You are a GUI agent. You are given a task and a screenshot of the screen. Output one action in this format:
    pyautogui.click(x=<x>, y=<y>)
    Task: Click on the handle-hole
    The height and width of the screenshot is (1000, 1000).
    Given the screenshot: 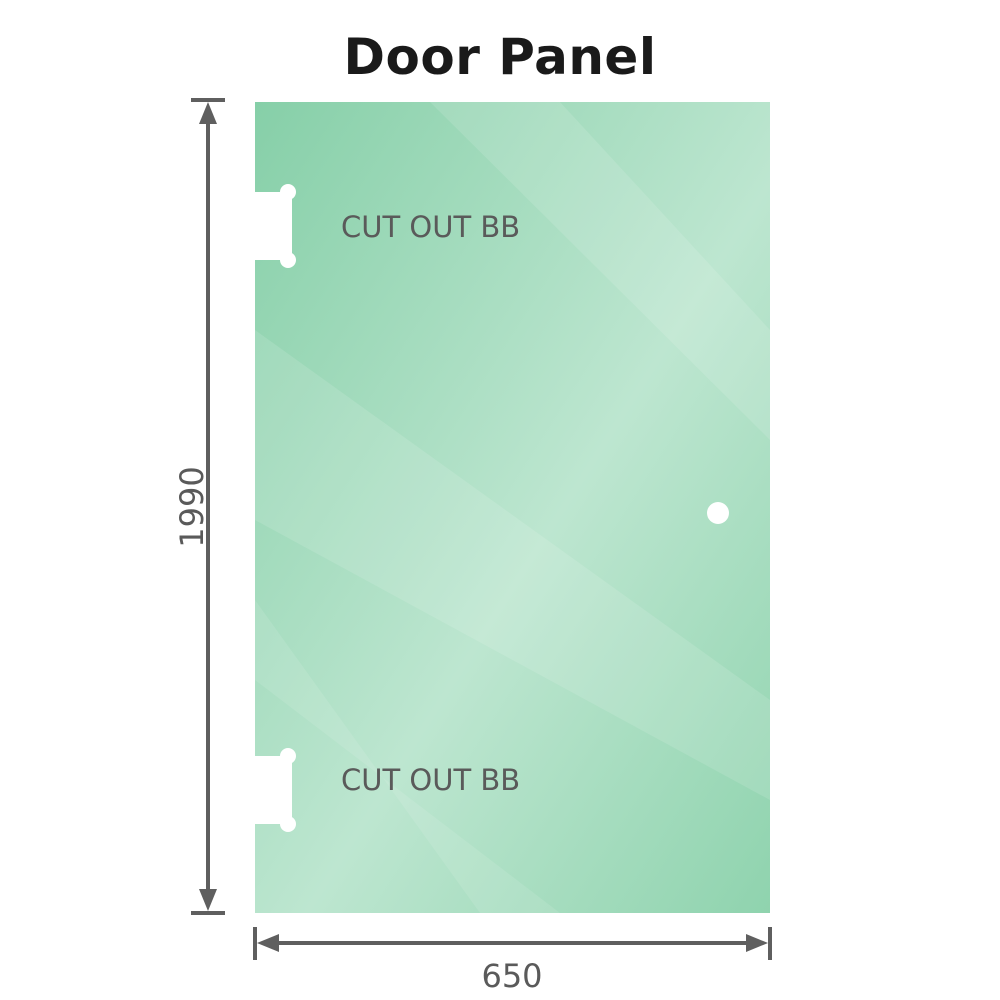 What is the action you would take?
    pyautogui.click(x=718, y=513)
    